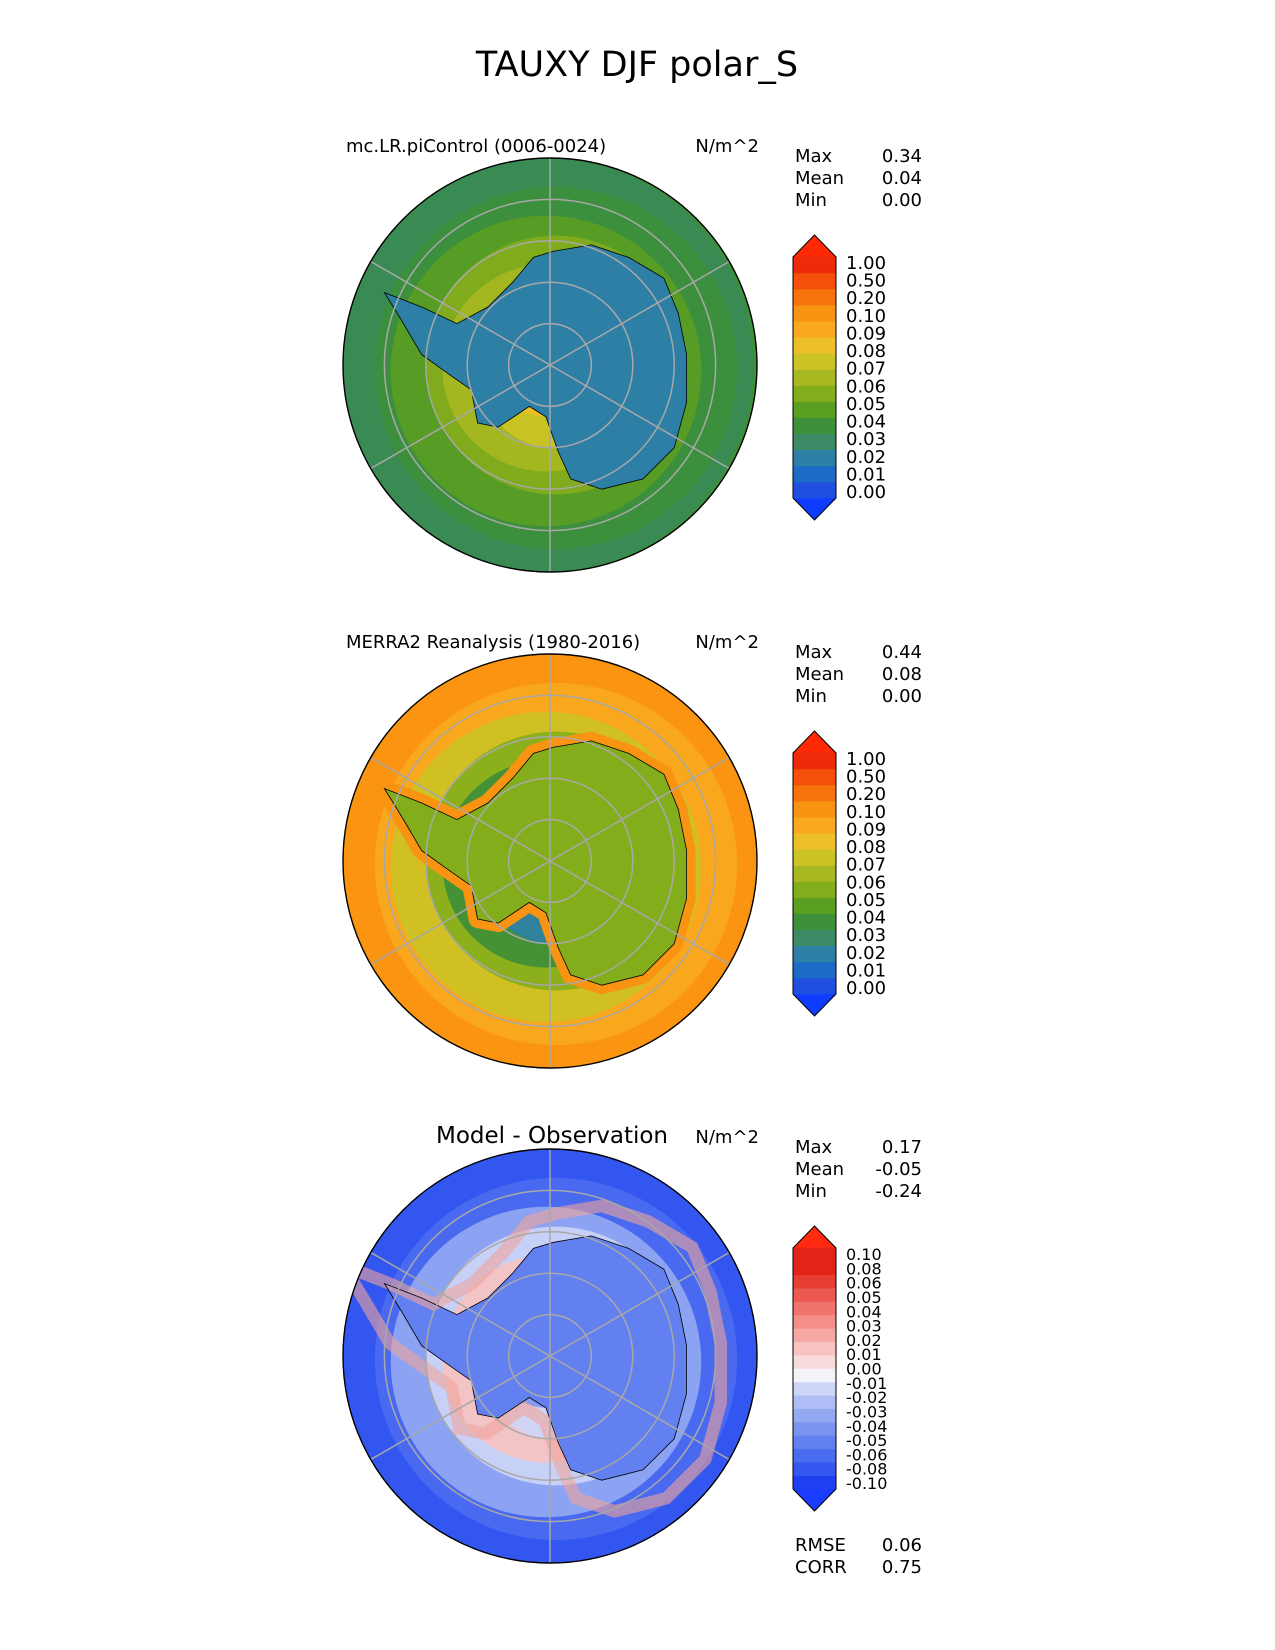 The height and width of the screenshot is (1650, 1275). What do you see at coordinates (866, 1469) in the screenshot?
I see `colorbar-tick-label: -0.08` at bounding box center [866, 1469].